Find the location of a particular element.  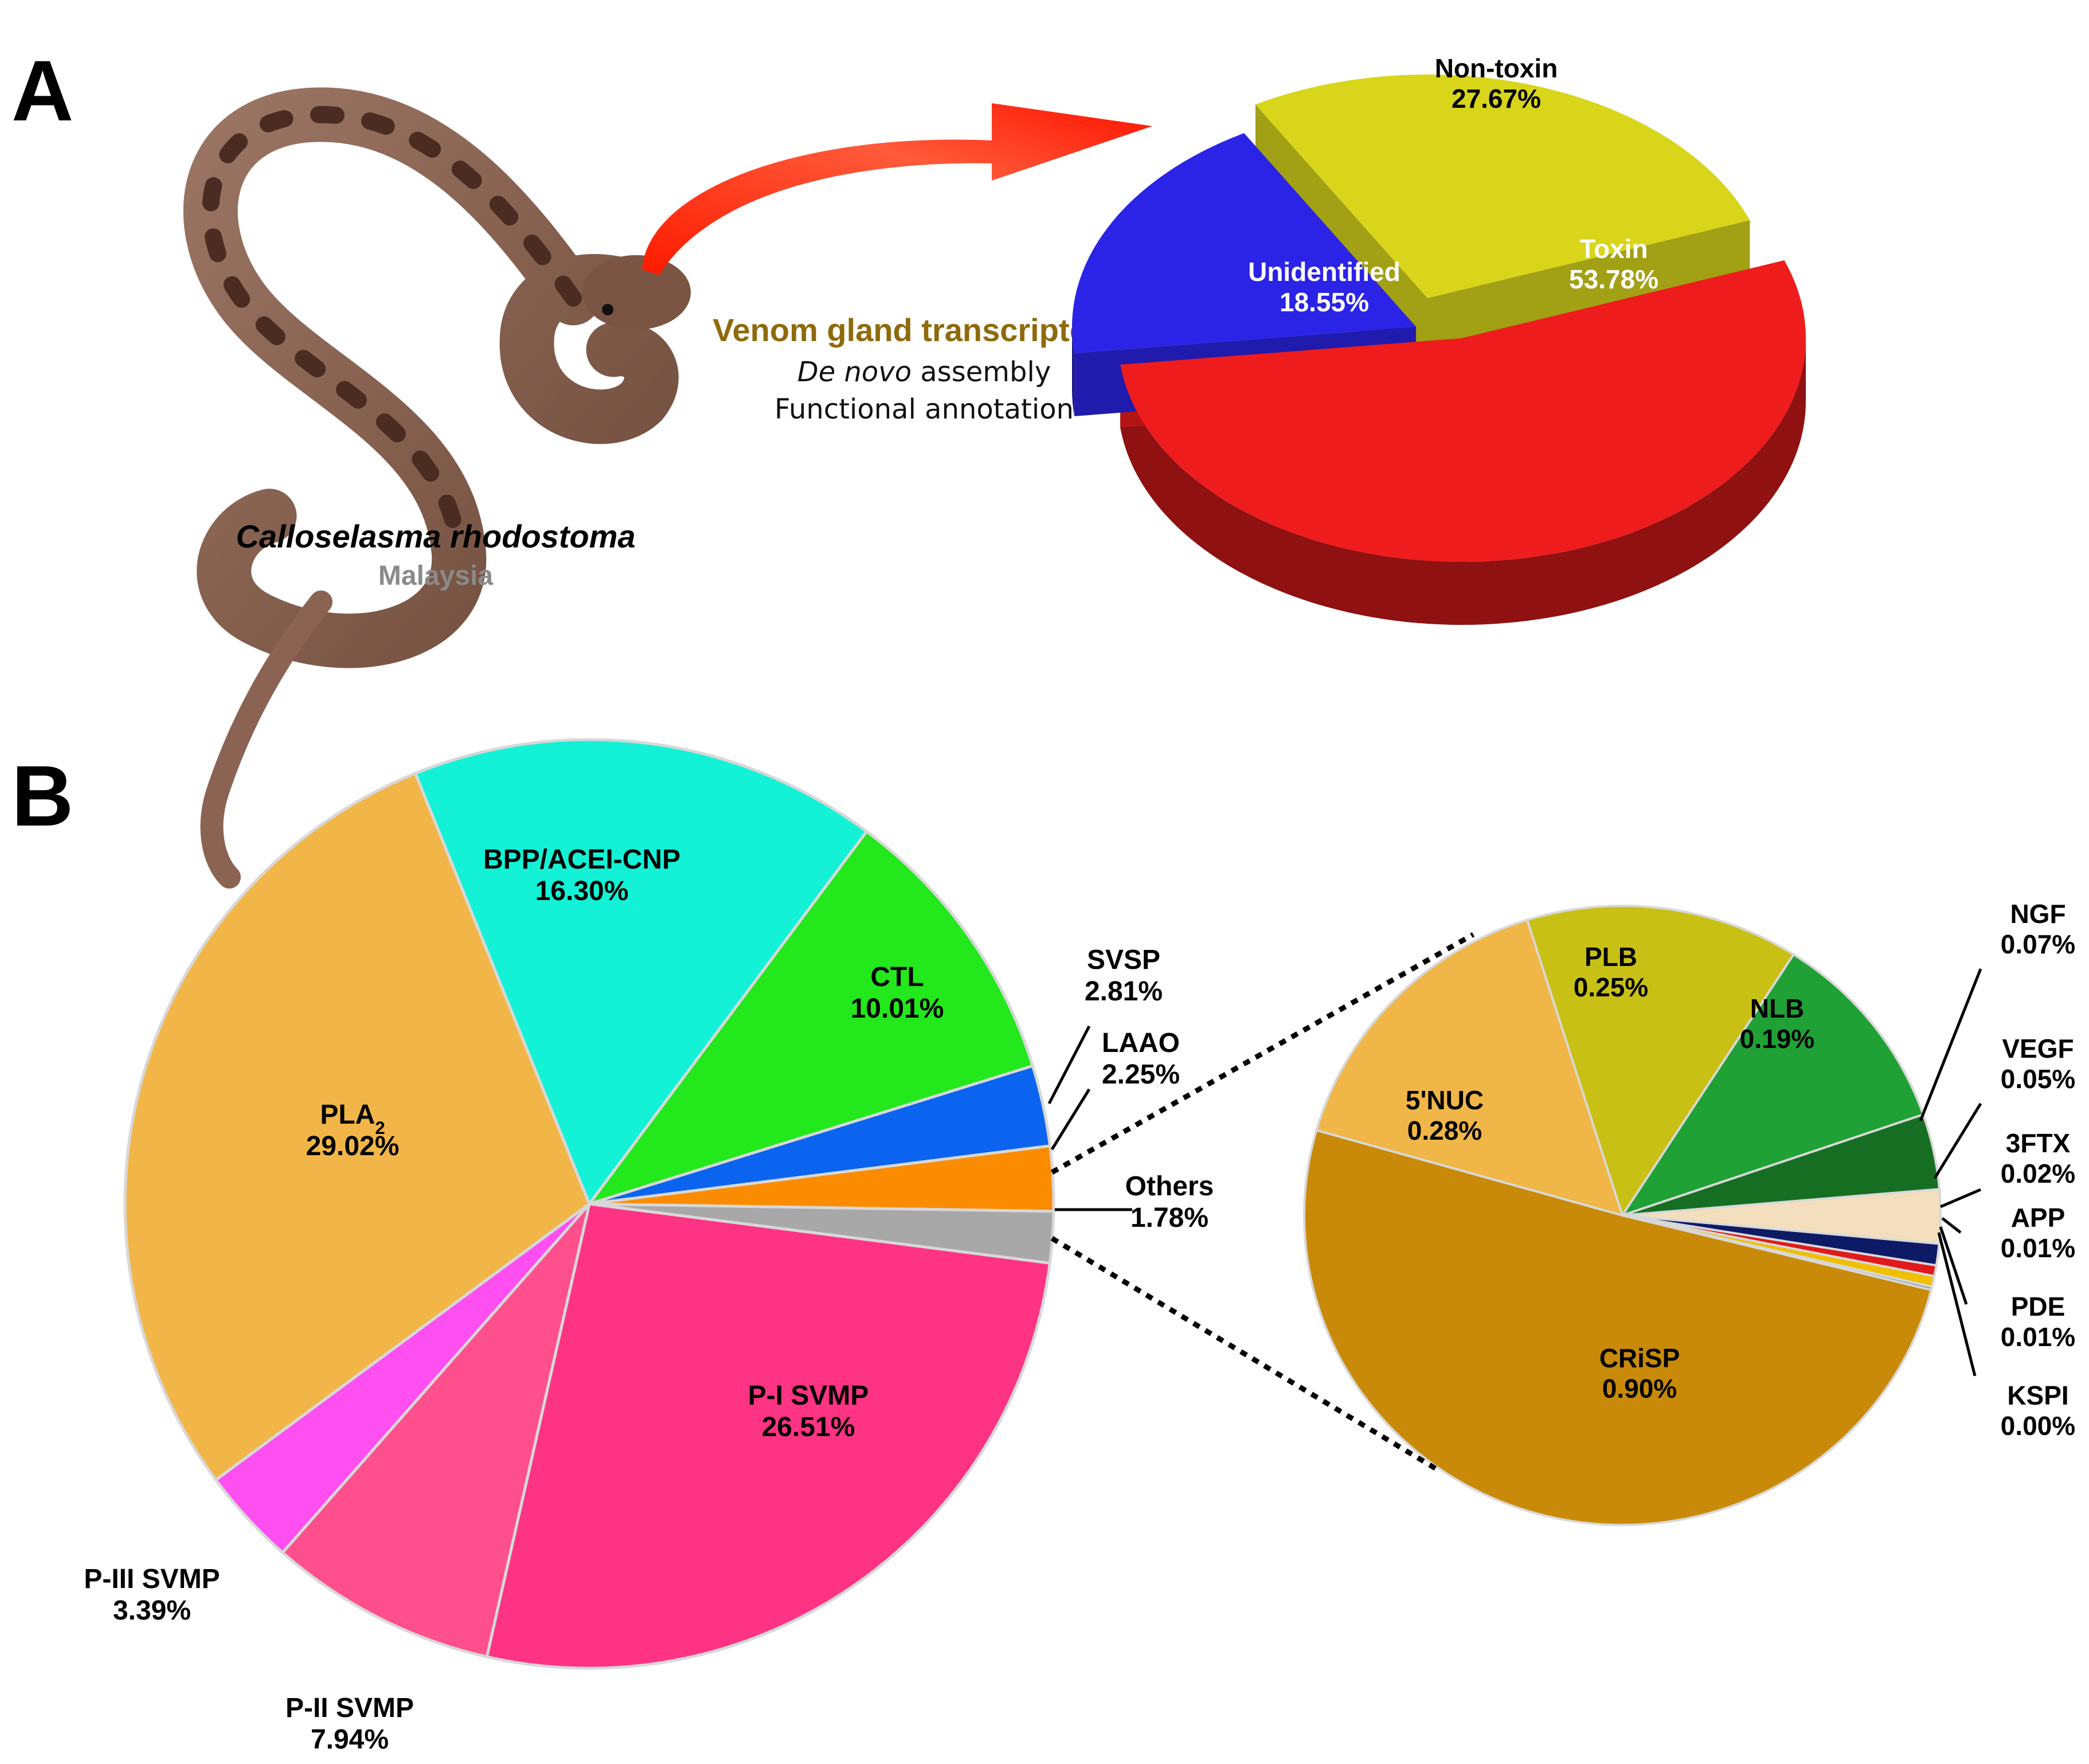

pie-a-label-unidentified-line-1: Unidentified is located at coordinates (1324, 272).